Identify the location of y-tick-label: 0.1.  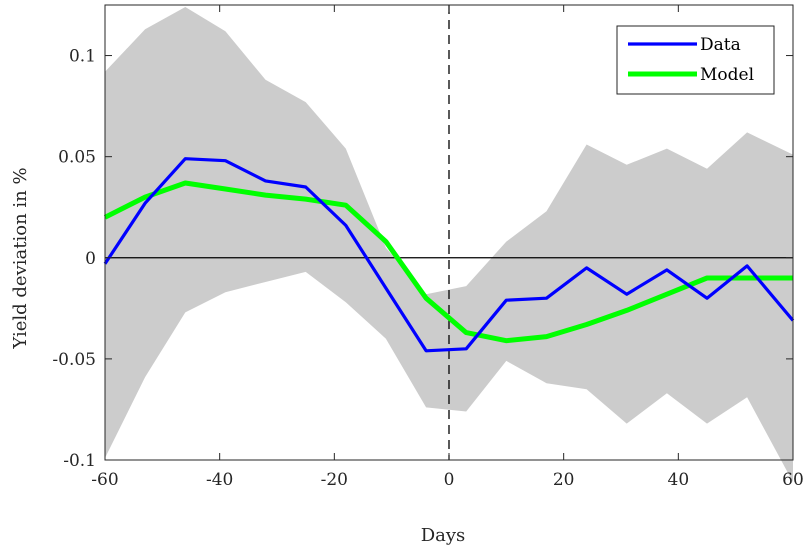
(82, 57).